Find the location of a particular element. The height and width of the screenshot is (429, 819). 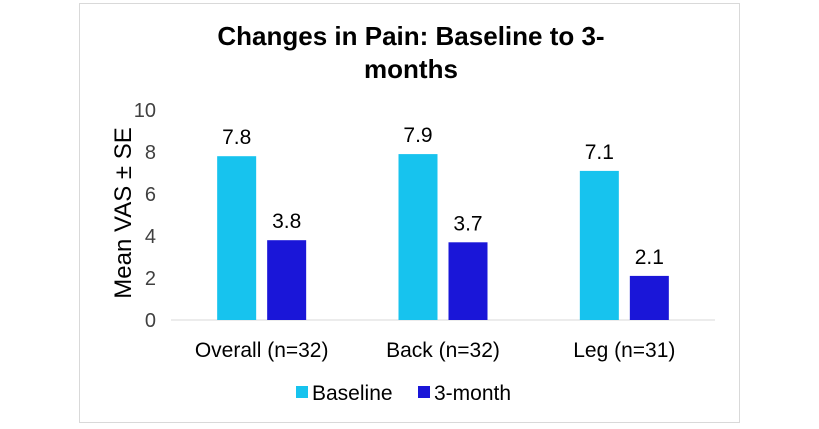

category-label: Leg (n=31) is located at coordinates (624, 350).